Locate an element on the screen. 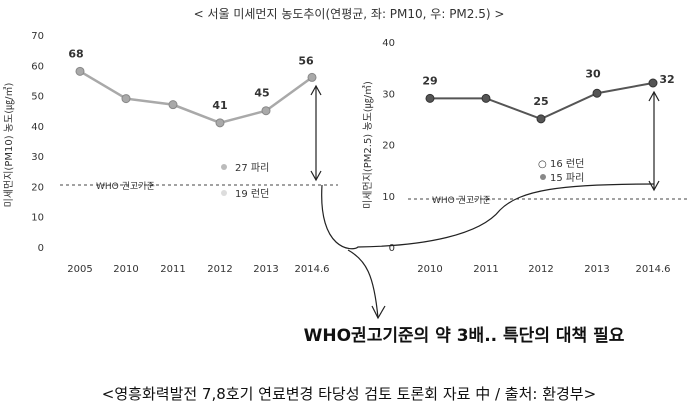 This screenshot has height=416, width=699. down-arrow-head is located at coordinates (378, 312).